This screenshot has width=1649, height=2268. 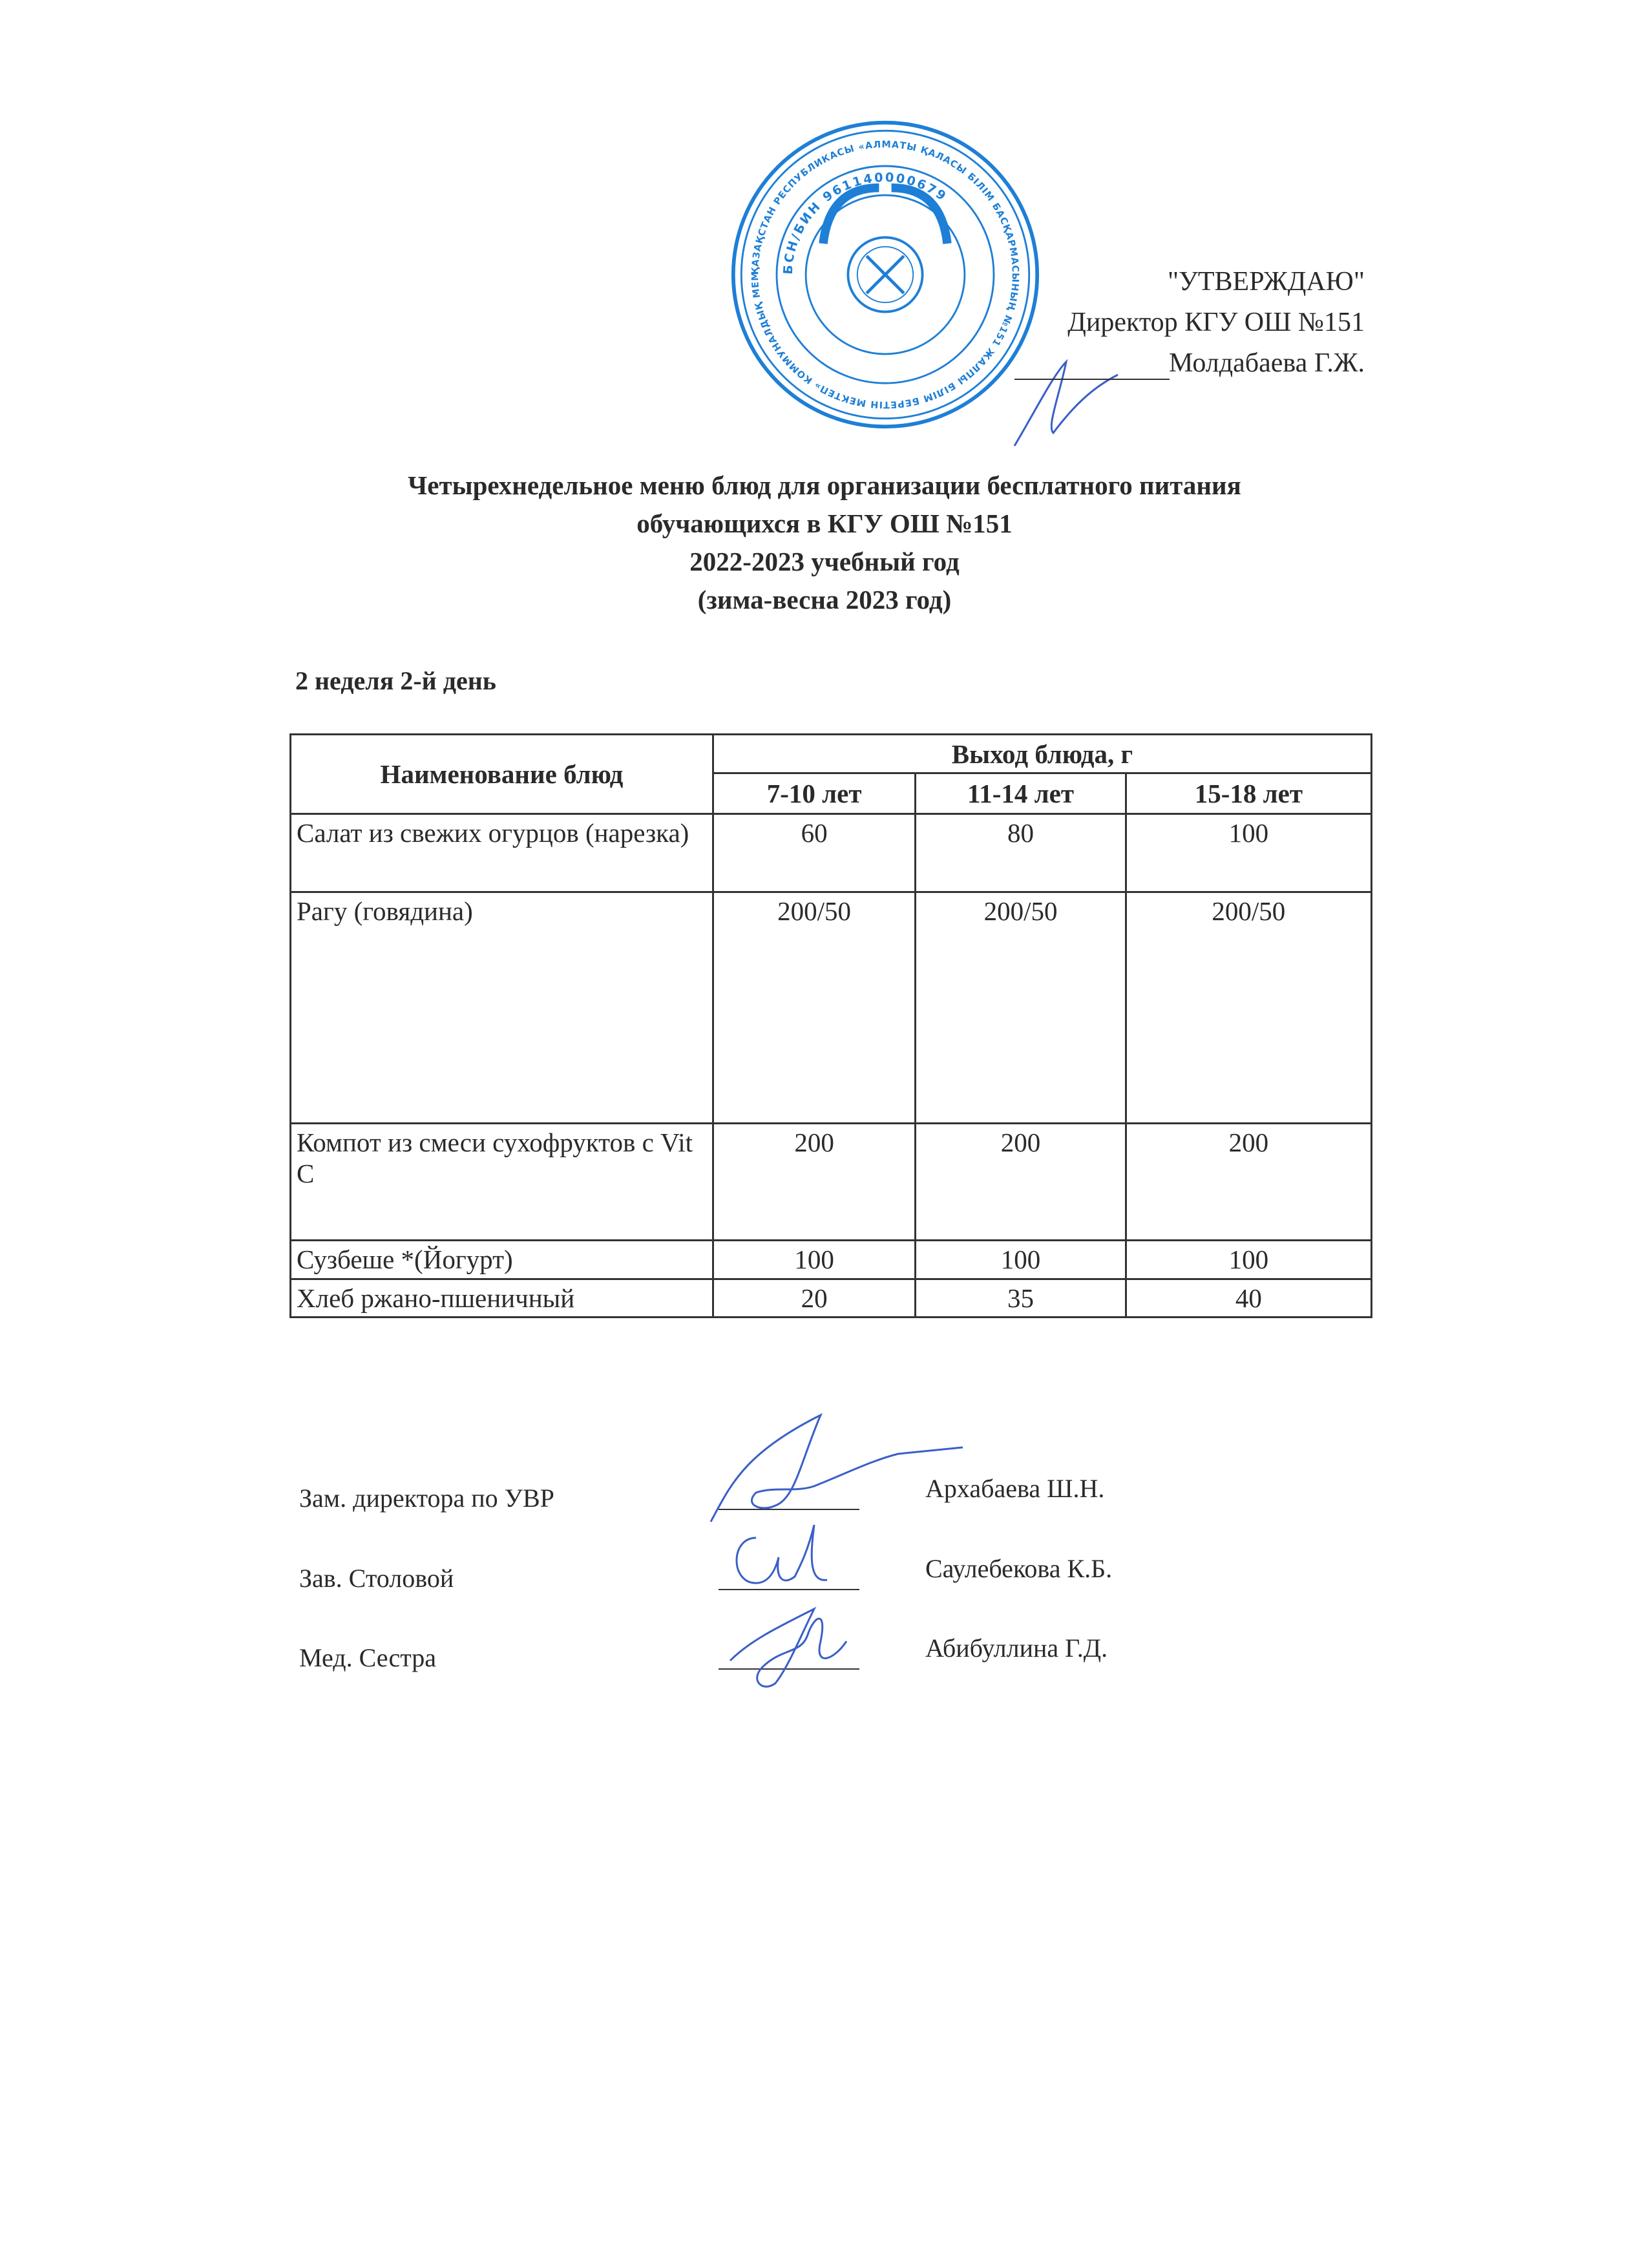 I want to click on header-yield: Выход блюда, г, so click(x=1042, y=754).